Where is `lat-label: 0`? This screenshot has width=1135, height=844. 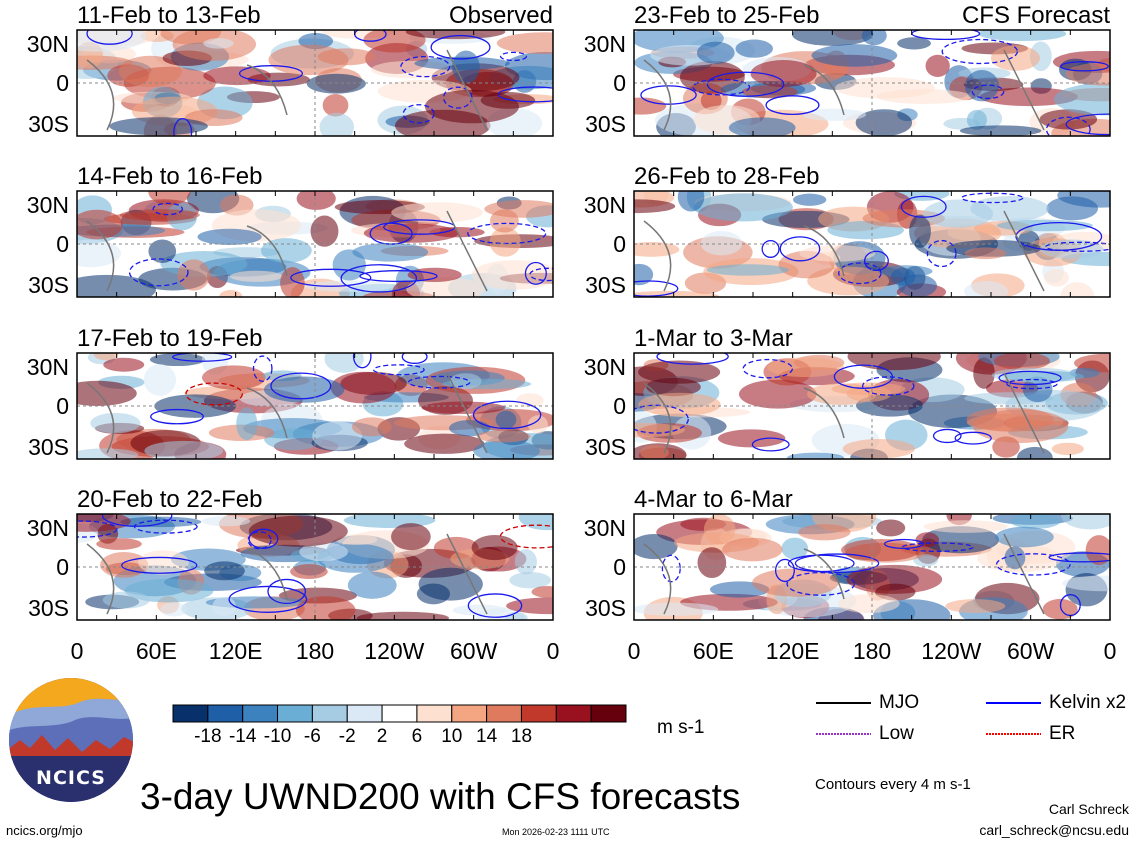
lat-label: 0 is located at coordinates (619, 567).